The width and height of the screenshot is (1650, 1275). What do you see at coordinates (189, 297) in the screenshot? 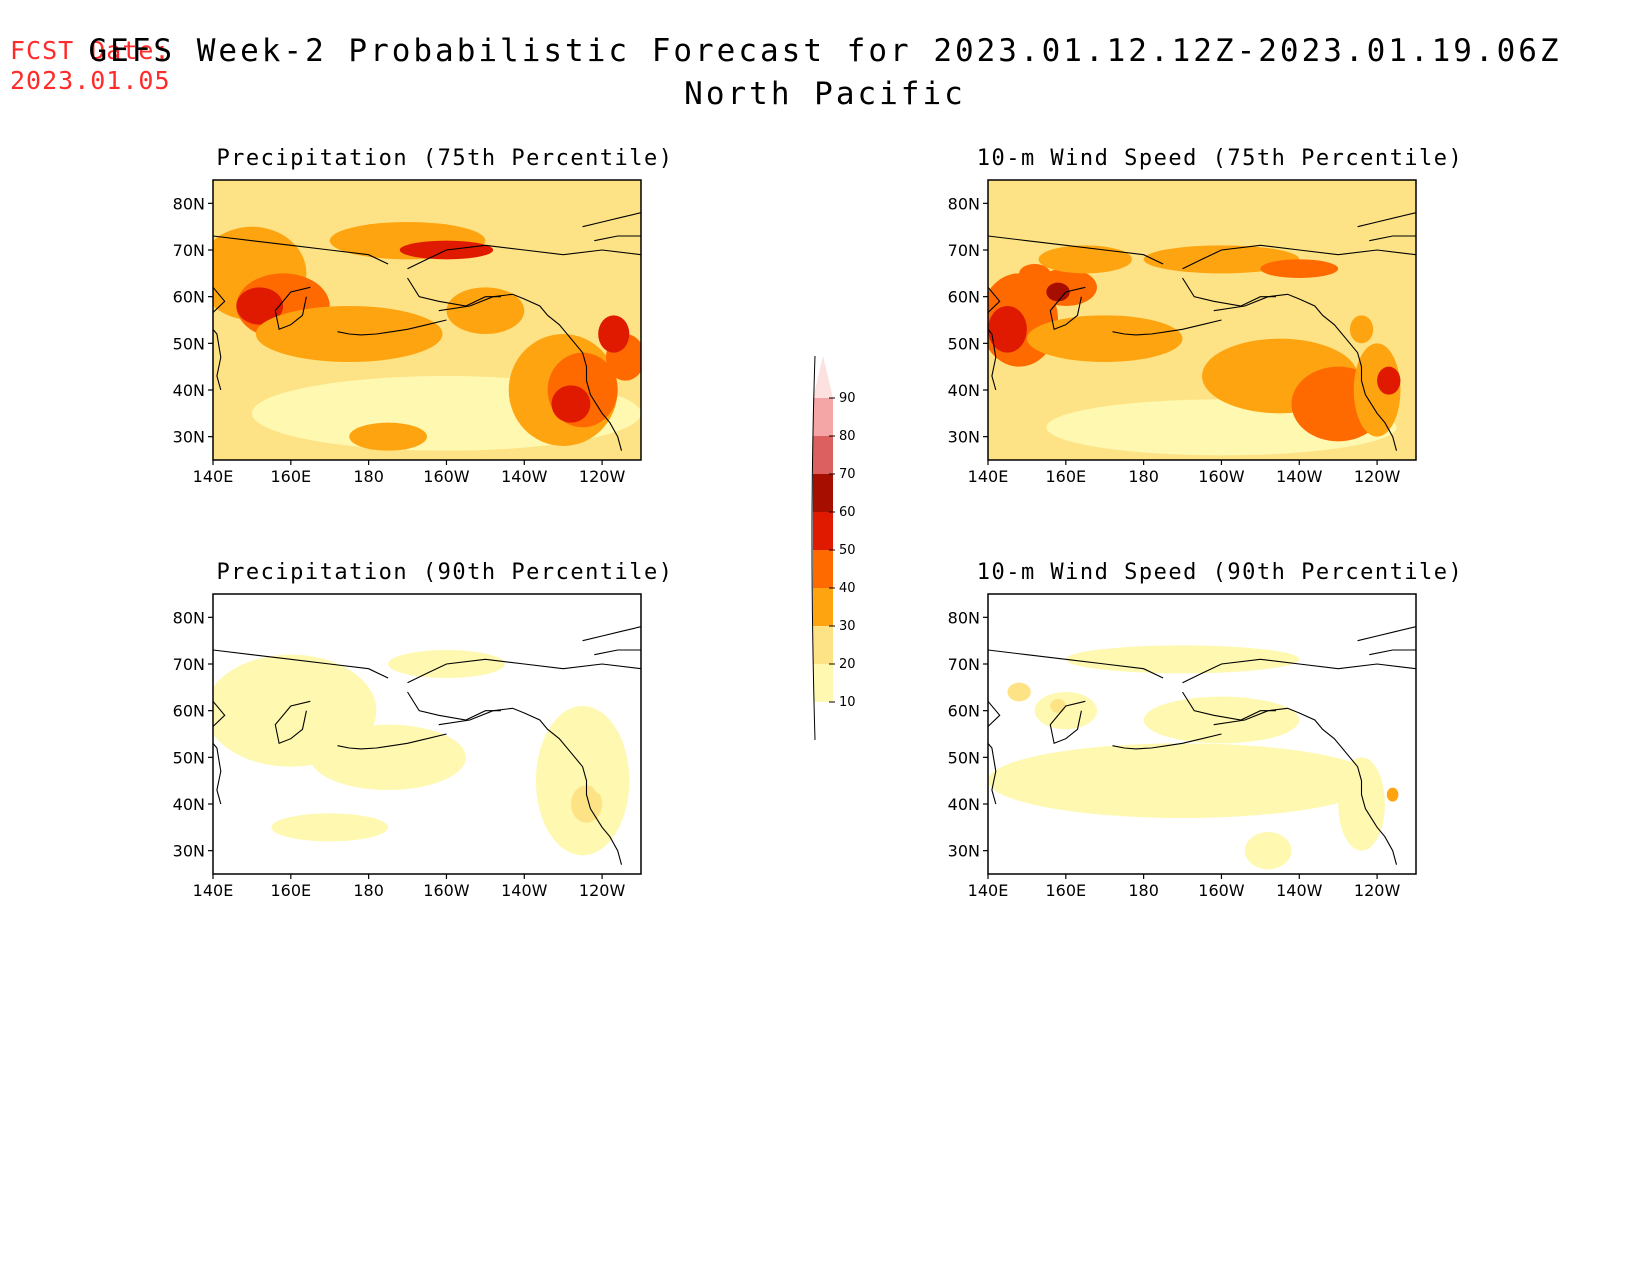
I see `y-tick-label: 60N` at bounding box center [189, 297].